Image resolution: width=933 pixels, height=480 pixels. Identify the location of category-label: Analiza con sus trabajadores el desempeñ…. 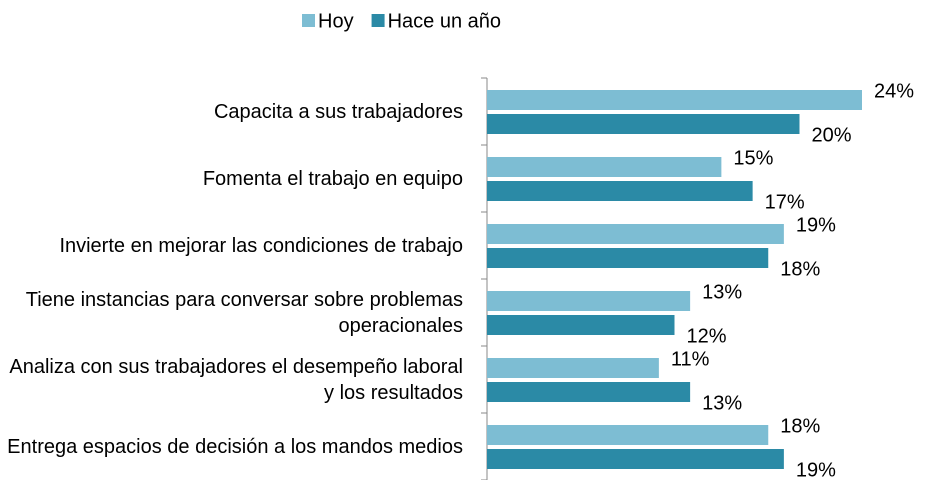
(231, 379).